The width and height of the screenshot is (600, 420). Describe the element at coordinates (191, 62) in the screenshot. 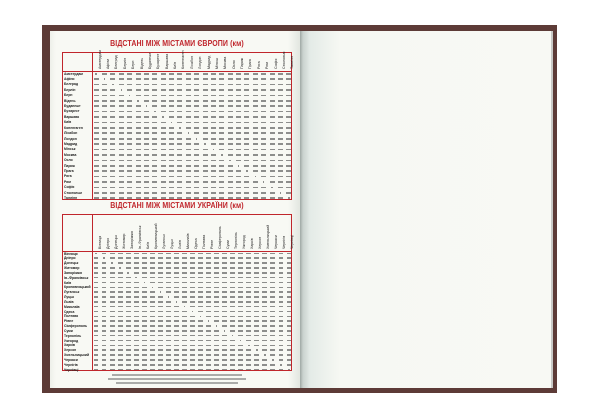

I see `column-header: Лісабон` at that location.